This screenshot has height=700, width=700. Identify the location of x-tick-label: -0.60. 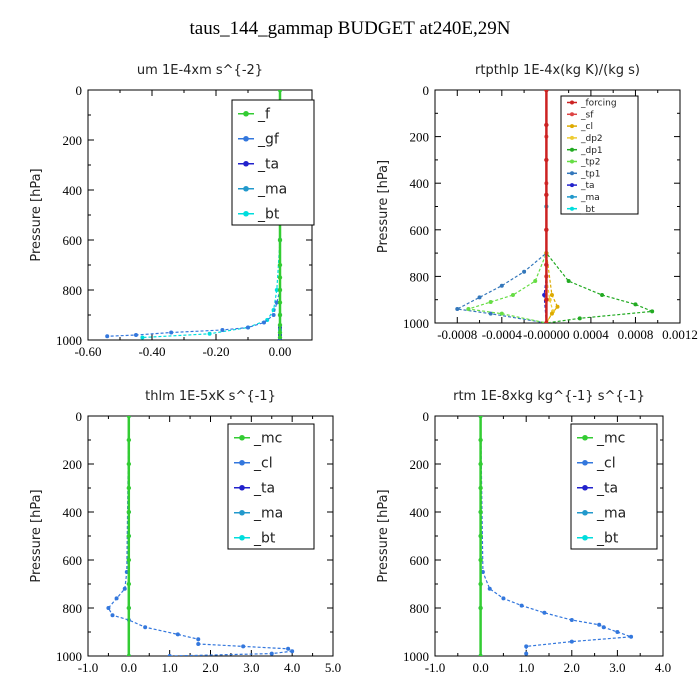
(87, 351).